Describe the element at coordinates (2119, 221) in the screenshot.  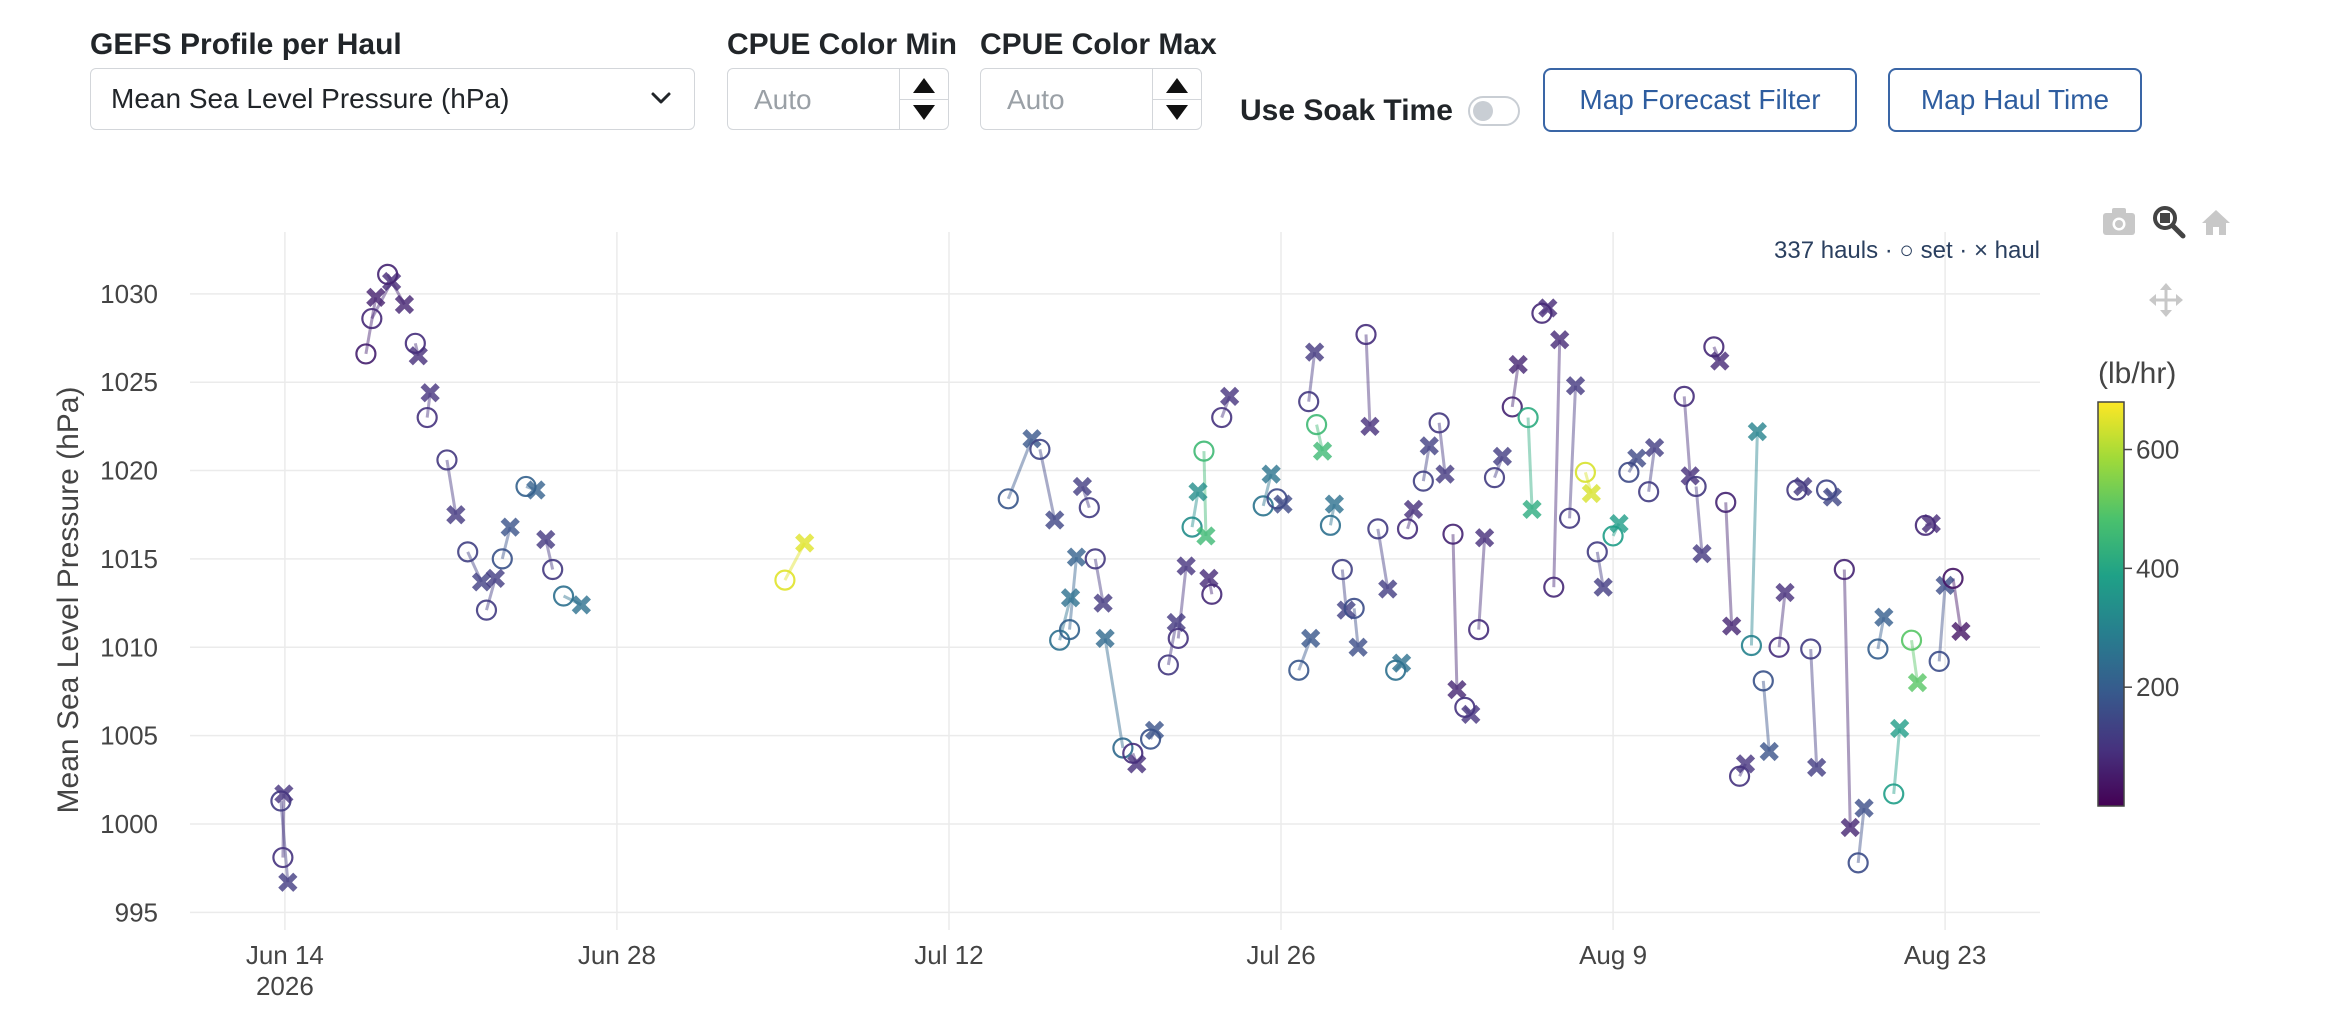
I see `camera-icon` at that location.